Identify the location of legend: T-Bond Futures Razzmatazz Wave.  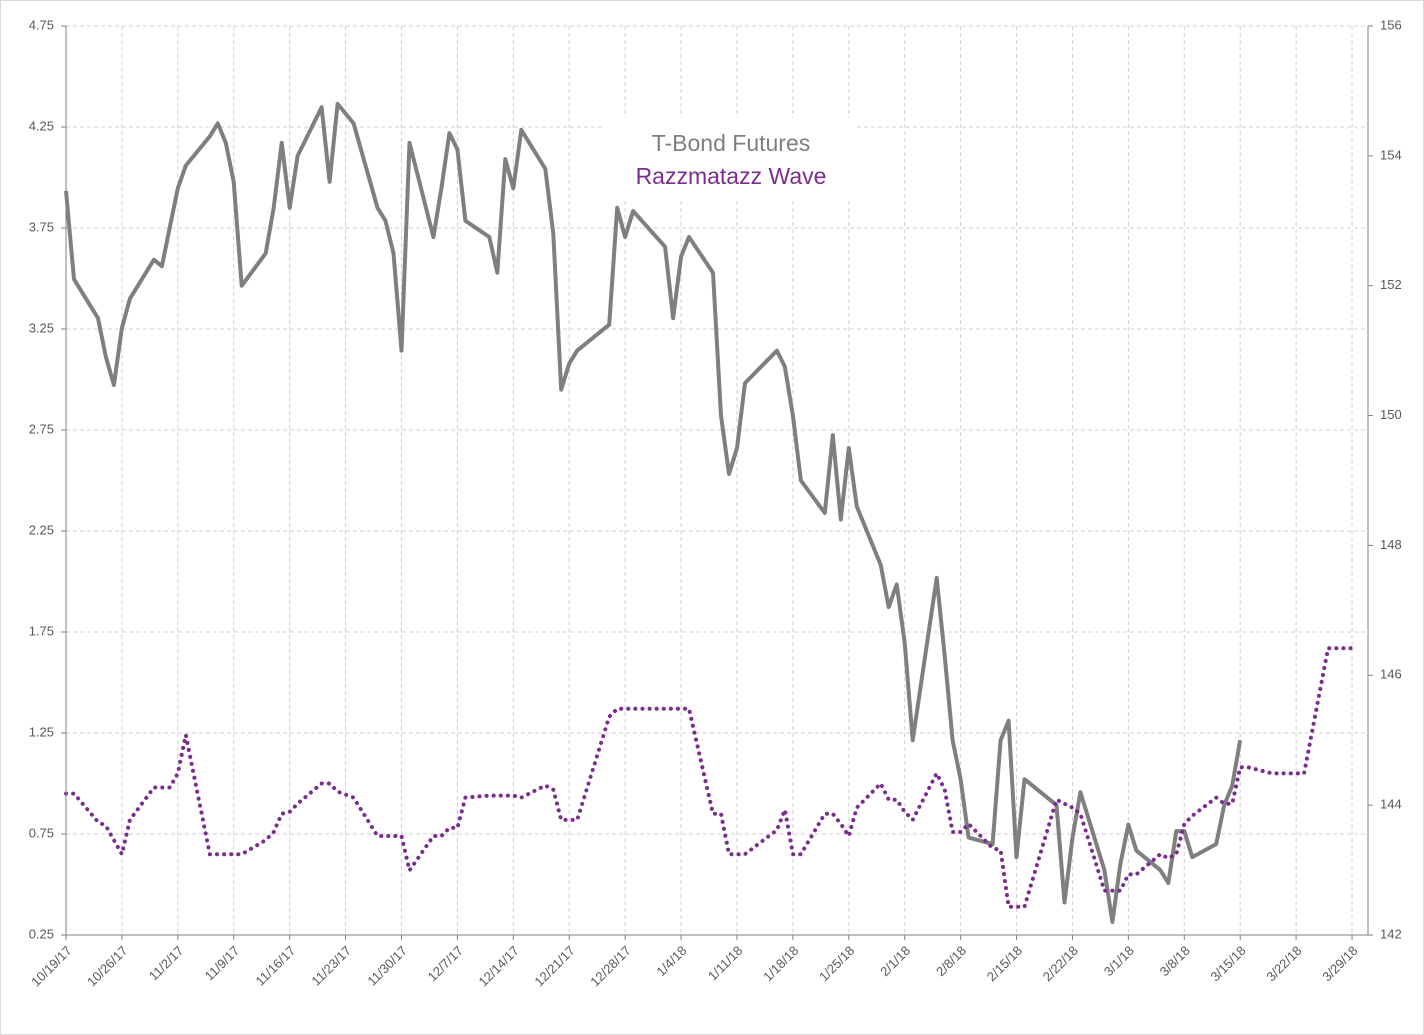
(731, 159).